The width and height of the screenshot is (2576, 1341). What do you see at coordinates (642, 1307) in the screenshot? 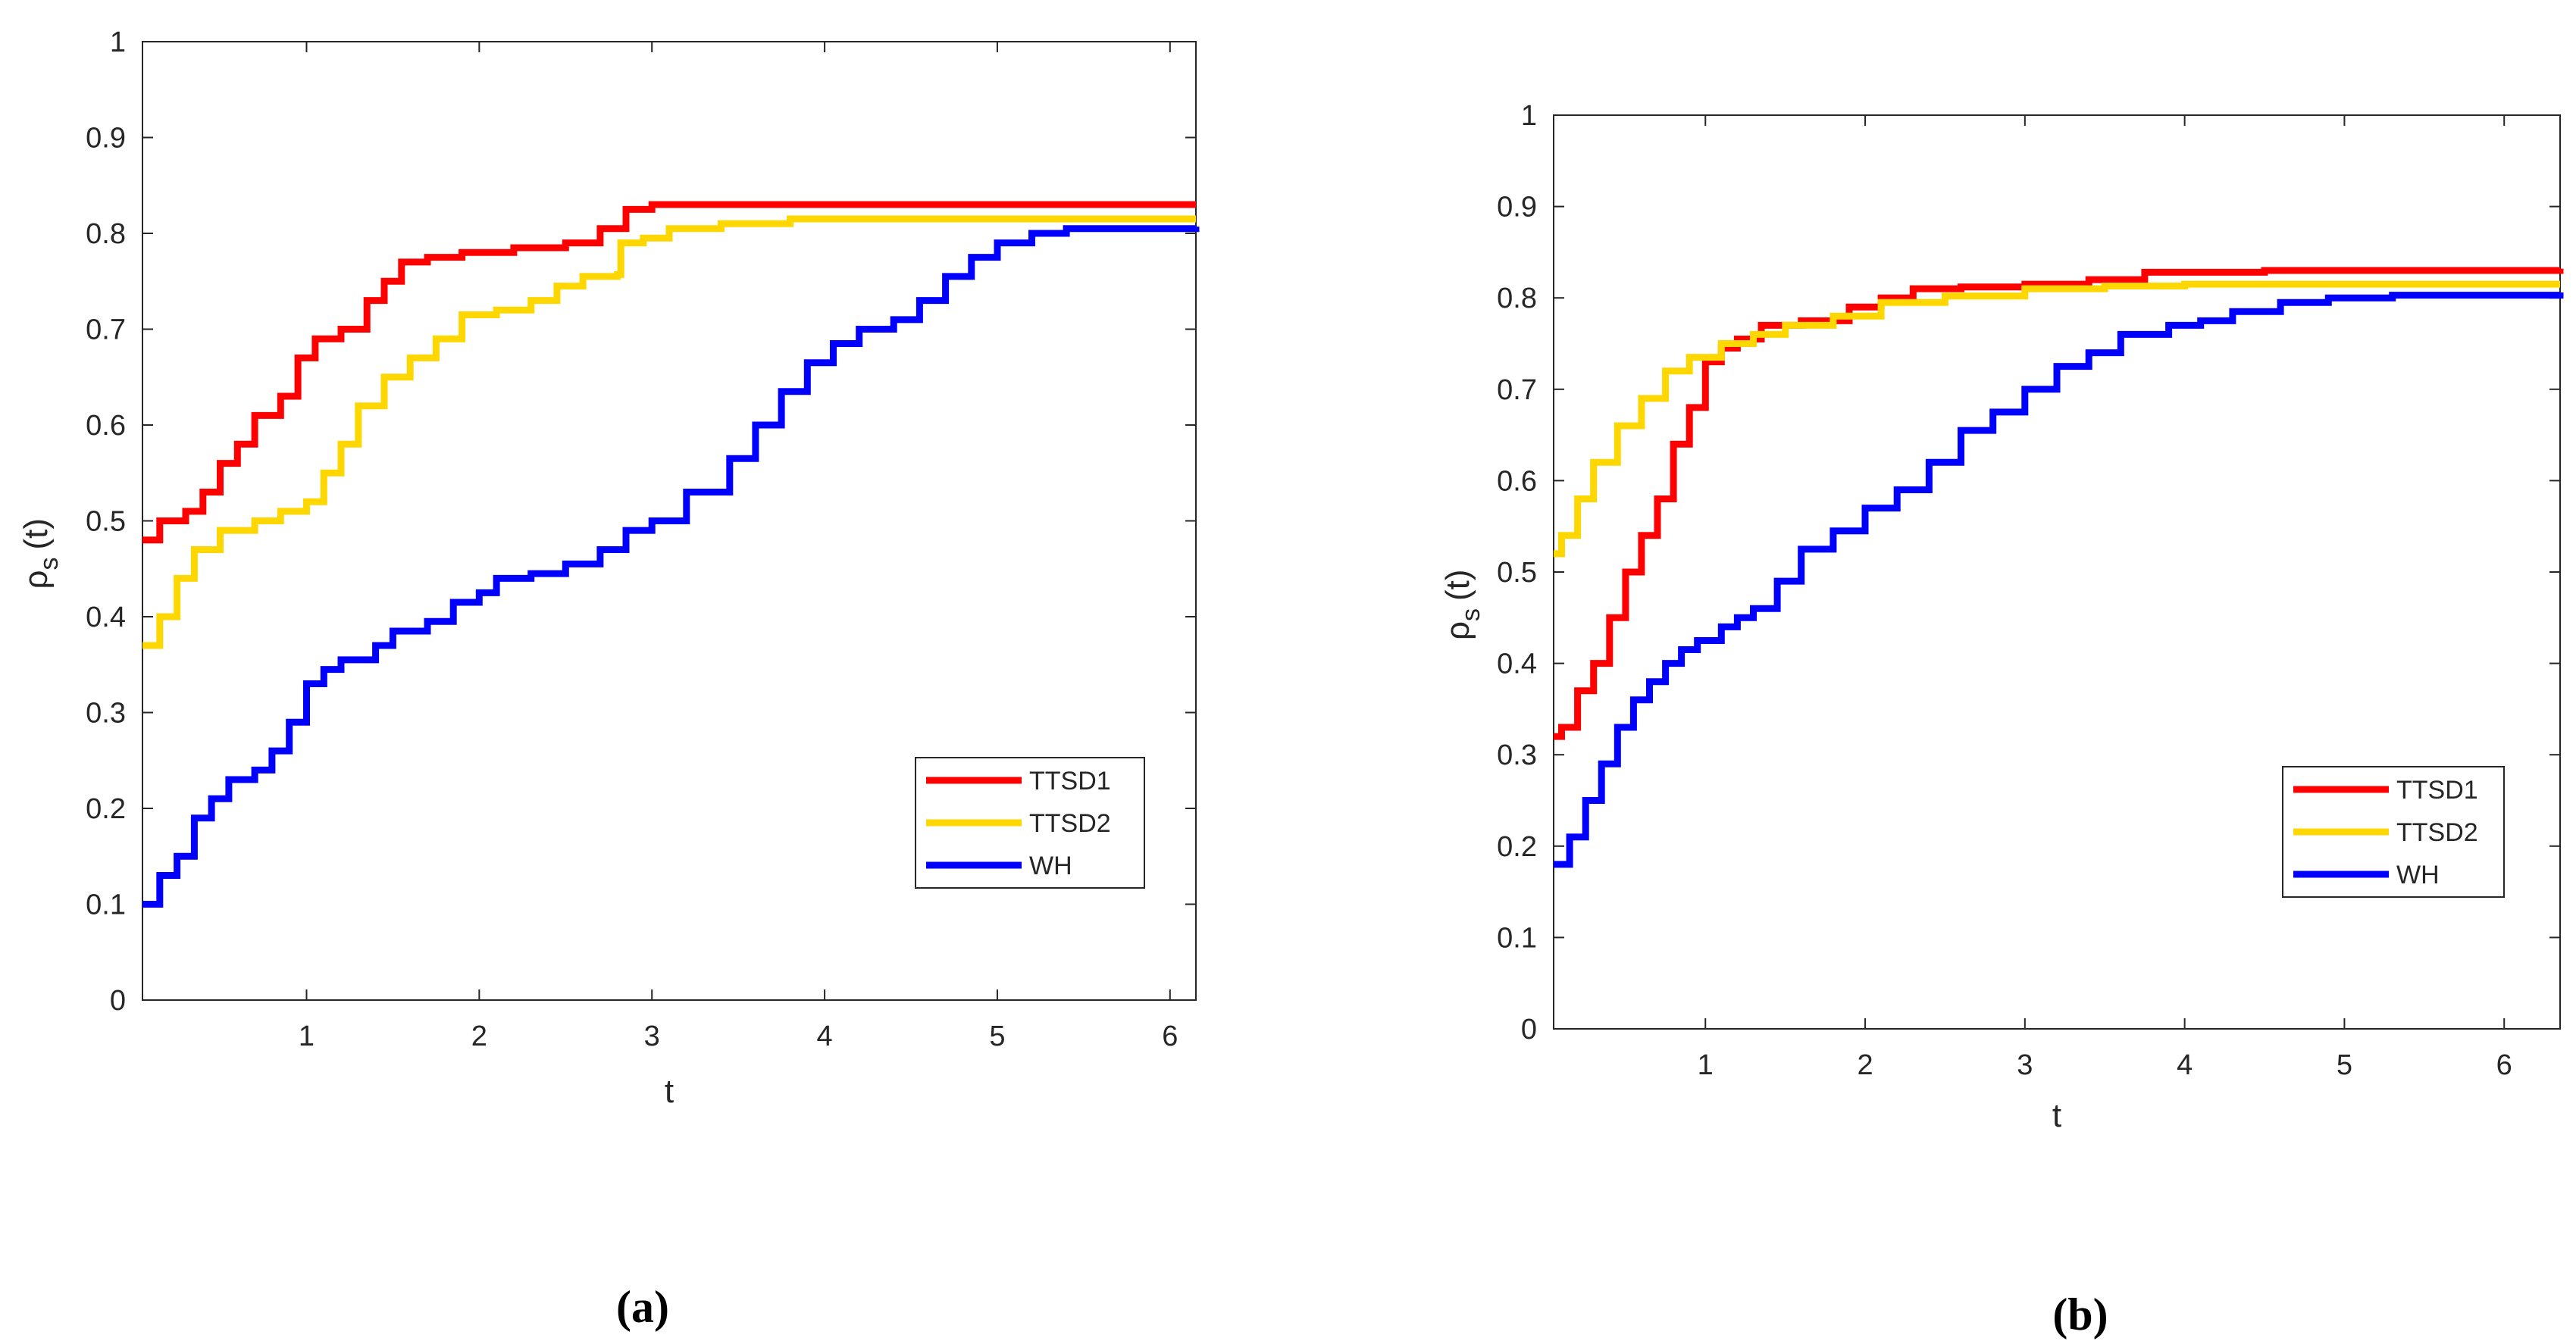
I see `panel-caption: (a)` at bounding box center [642, 1307].